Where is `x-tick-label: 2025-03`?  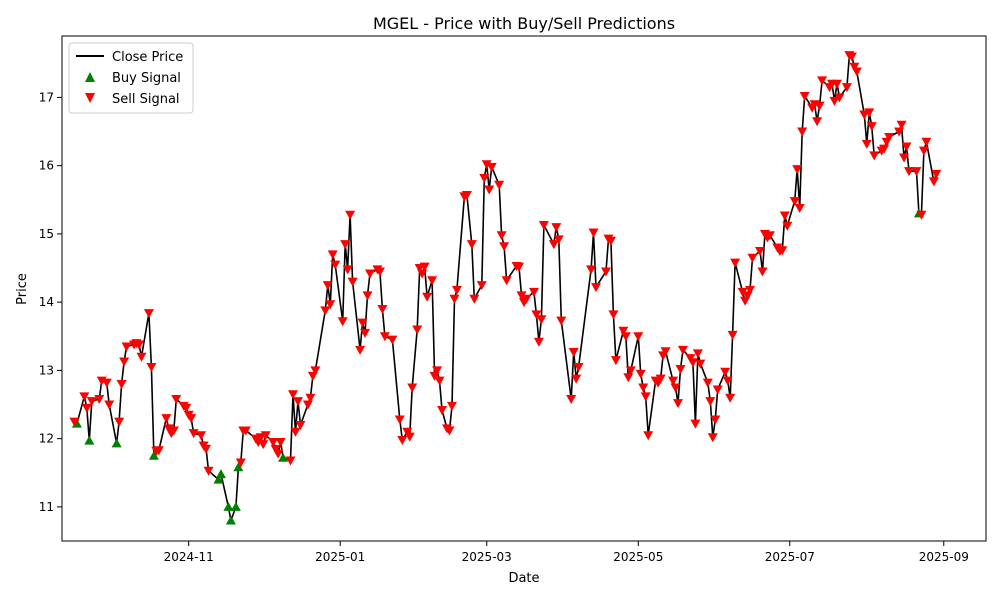
x-tick-label: 2025-03 is located at coordinates (487, 557).